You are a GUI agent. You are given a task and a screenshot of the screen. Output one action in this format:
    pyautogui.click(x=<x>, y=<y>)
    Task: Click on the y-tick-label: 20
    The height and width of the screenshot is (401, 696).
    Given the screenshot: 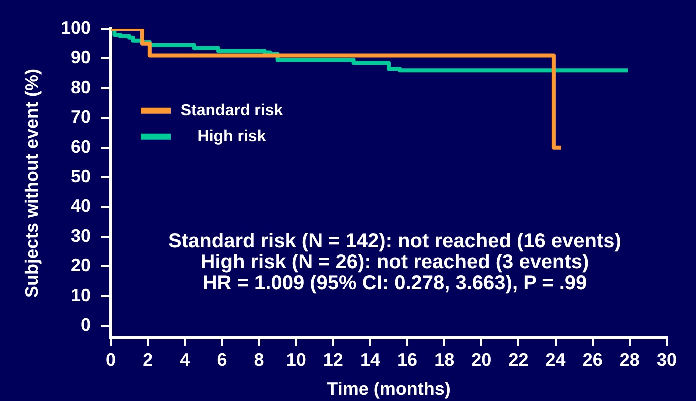 What is the action you would take?
    pyautogui.click(x=80, y=266)
    